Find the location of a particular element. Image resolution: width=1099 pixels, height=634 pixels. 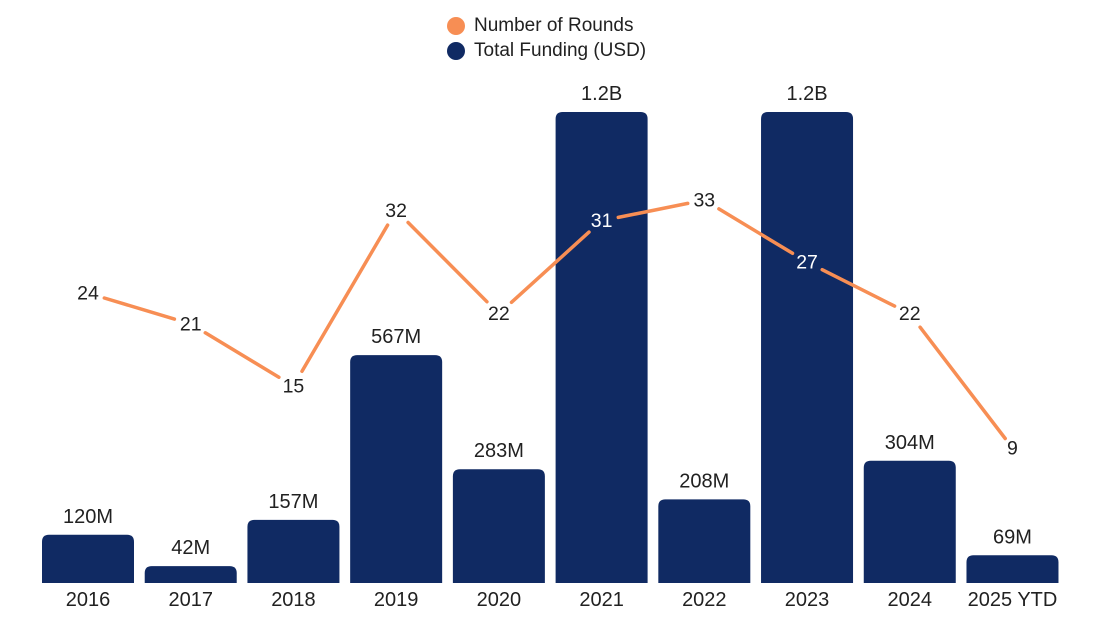

rounds-point-label: 27 is located at coordinates (807, 263).